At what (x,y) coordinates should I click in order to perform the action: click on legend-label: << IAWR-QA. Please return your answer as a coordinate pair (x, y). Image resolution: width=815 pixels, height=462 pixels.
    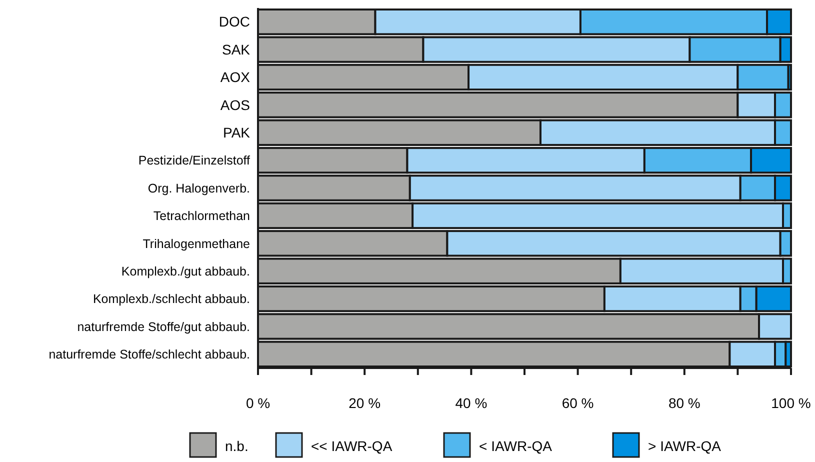
    Looking at the image, I should click on (352, 446).